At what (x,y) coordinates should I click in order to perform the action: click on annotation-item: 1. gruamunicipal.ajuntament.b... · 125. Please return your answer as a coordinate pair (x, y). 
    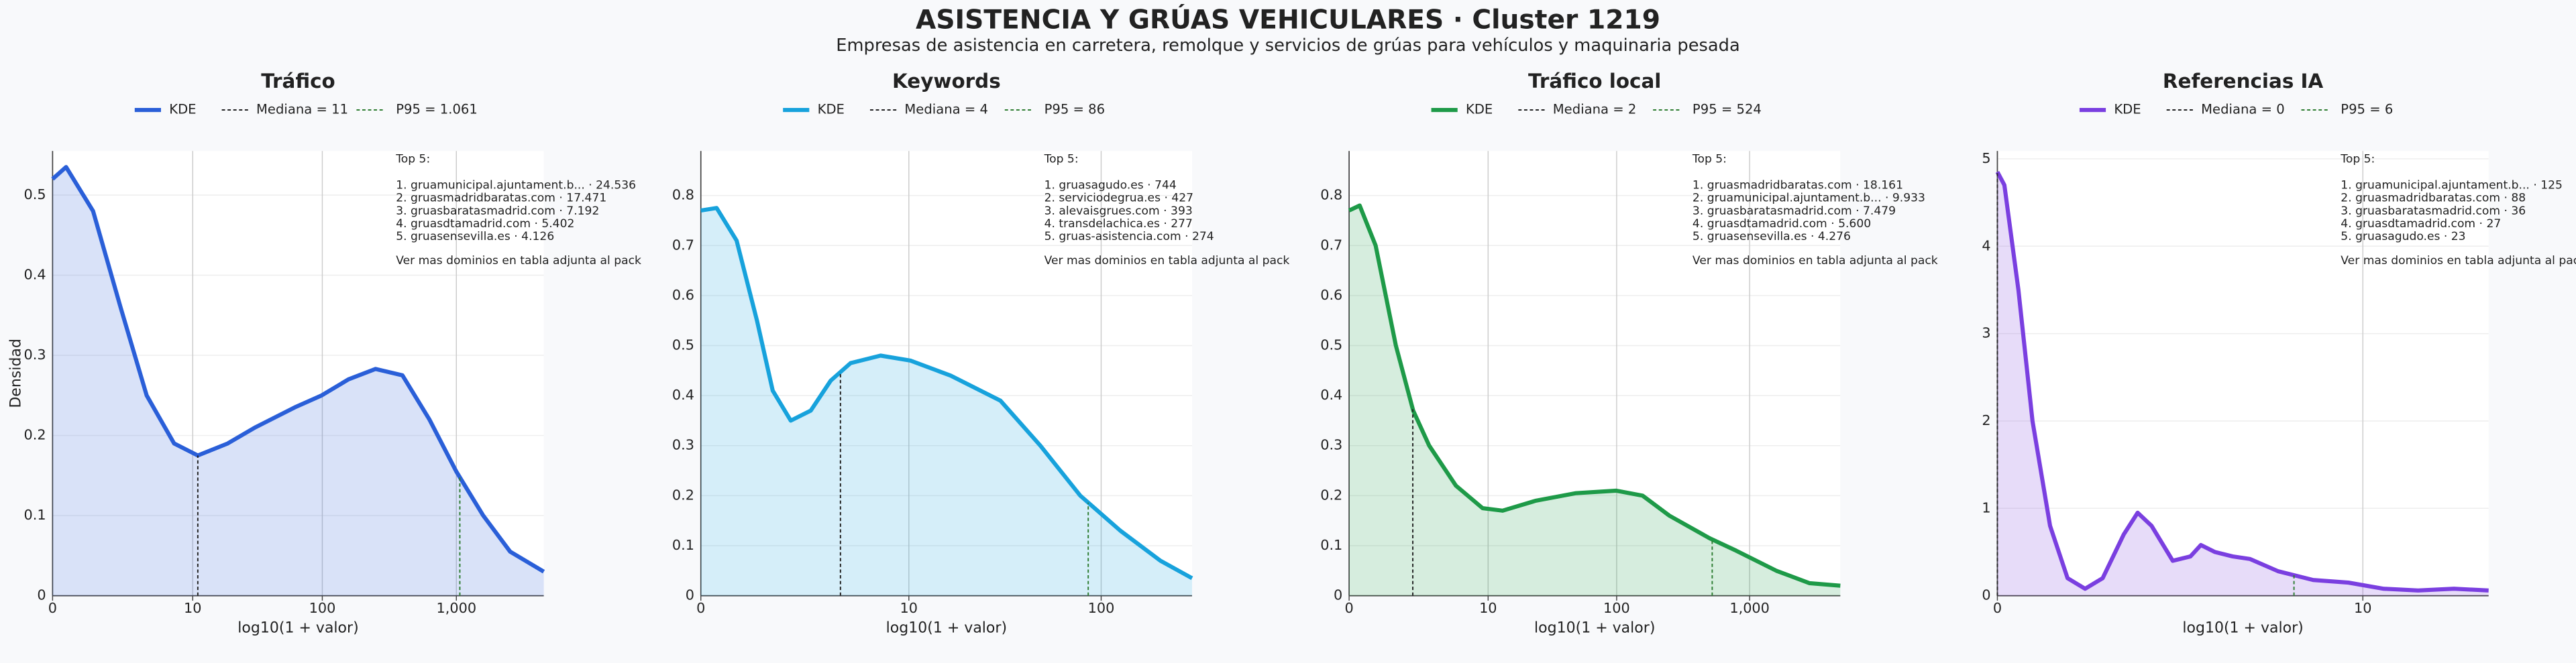
    Looking at the image, I should click on (2452, 185).